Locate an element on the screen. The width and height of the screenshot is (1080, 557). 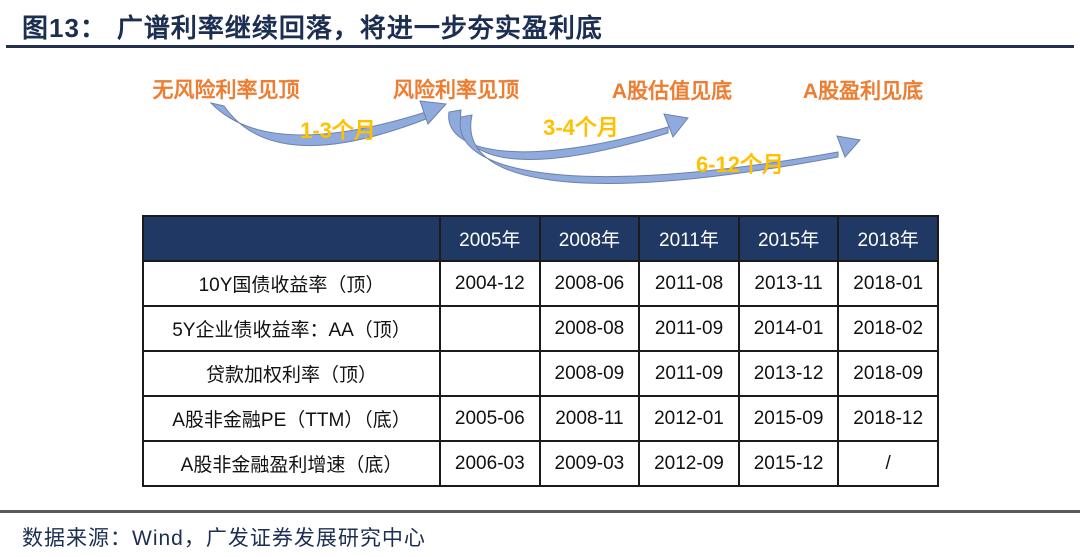
row-label-5y-corp-bond: 5Y企业债收益率：AA（顶） is located at coordinates (291, 328).